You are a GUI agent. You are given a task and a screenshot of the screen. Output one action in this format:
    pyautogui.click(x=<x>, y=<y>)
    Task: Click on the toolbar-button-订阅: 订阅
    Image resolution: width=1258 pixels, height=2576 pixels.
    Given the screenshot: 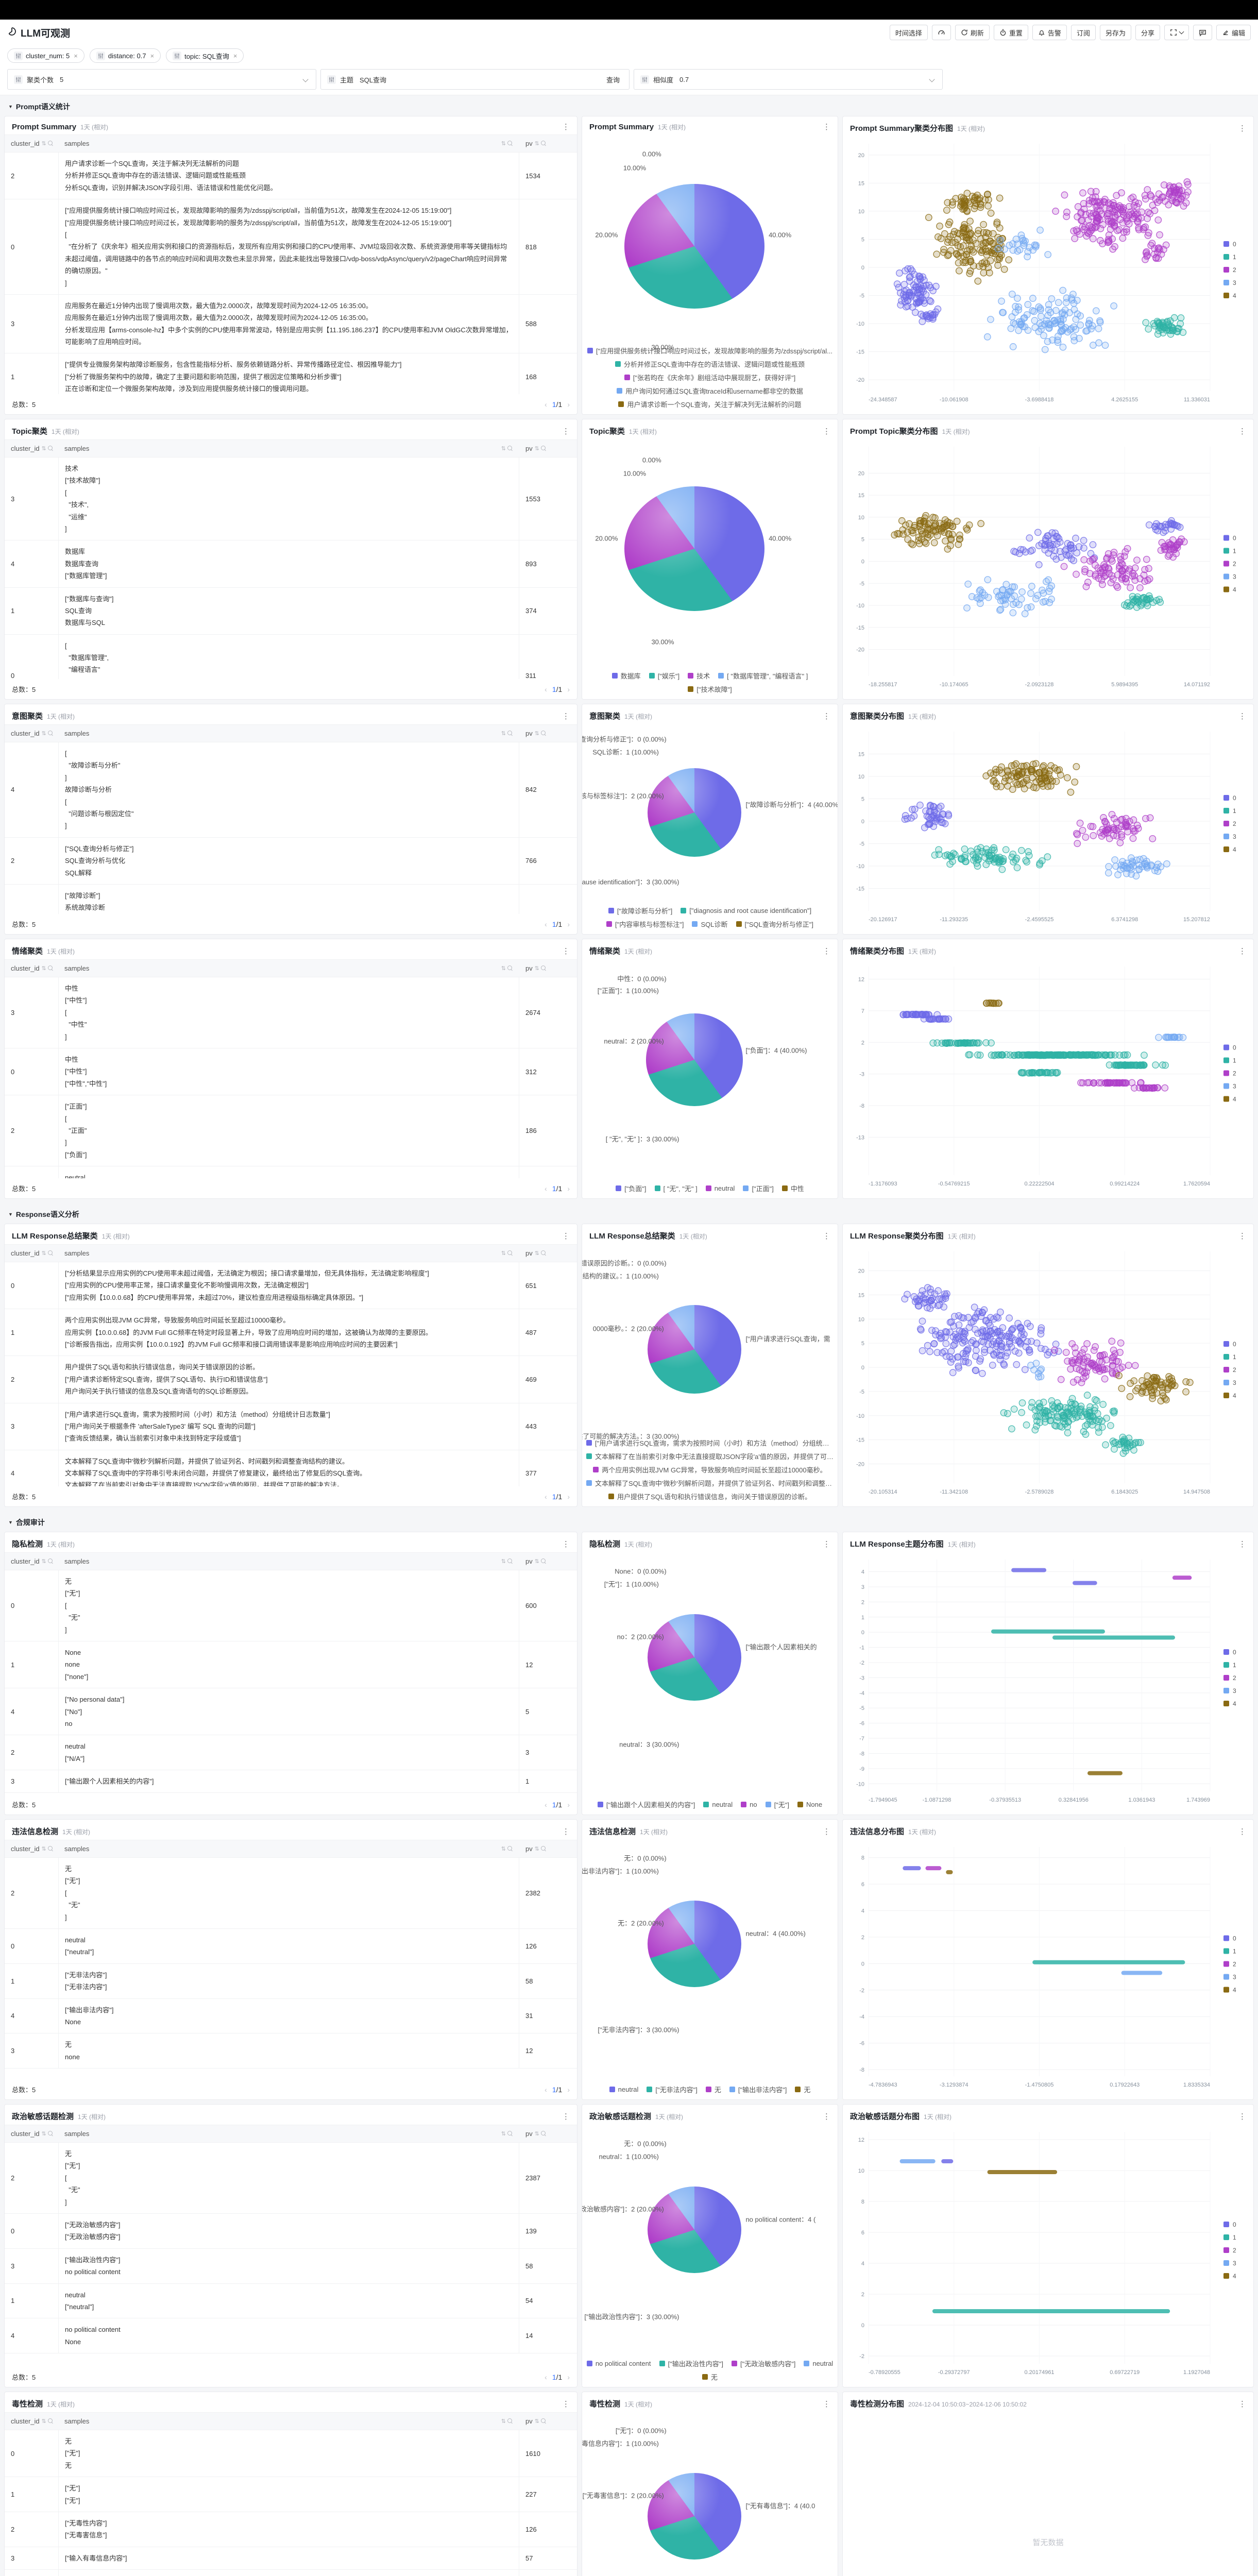 What is the action you would take?
    pyautogui.click(x=1083, y=32)
    